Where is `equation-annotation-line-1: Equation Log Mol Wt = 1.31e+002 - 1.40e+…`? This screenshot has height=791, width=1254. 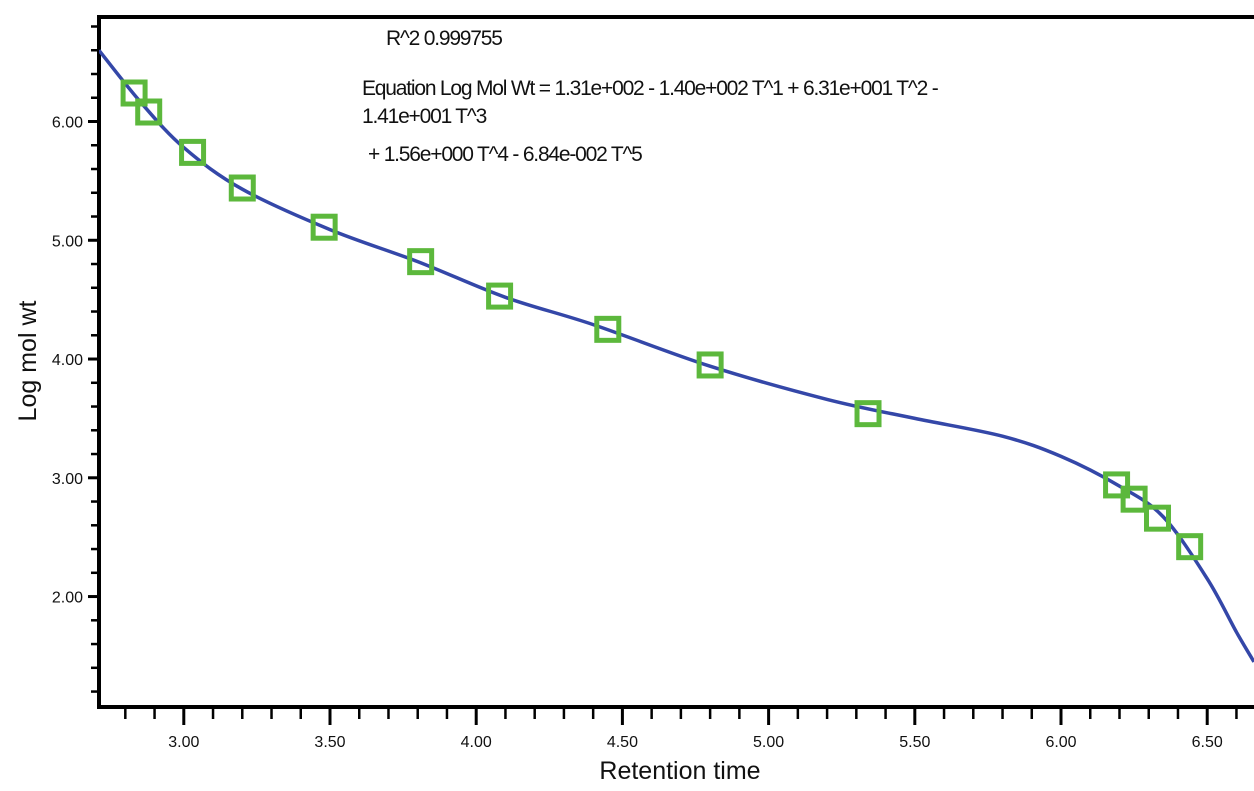
equation-annotation-line-1: Equation Log Mol Wt = 1.31e+002 - 1.40e+… is located at coordinates (650, 88).